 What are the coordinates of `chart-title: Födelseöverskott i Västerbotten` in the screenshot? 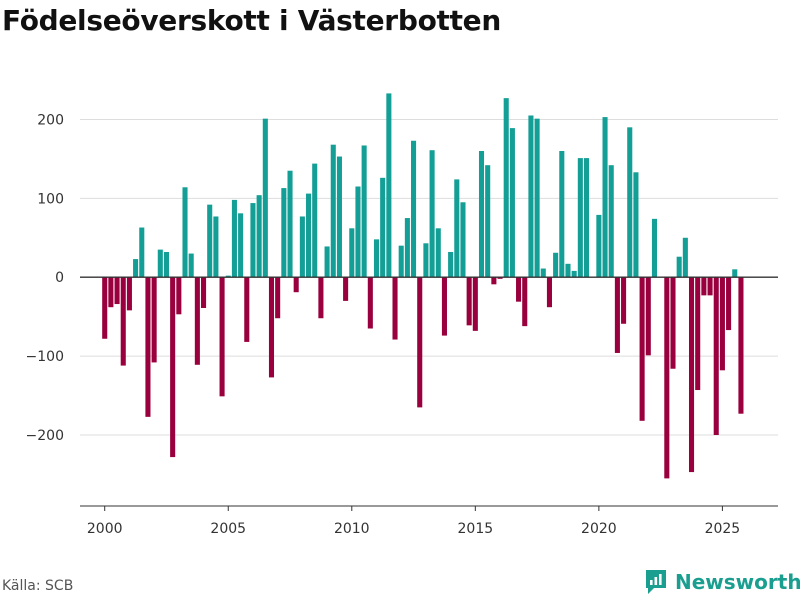 It's located at (251, 20).